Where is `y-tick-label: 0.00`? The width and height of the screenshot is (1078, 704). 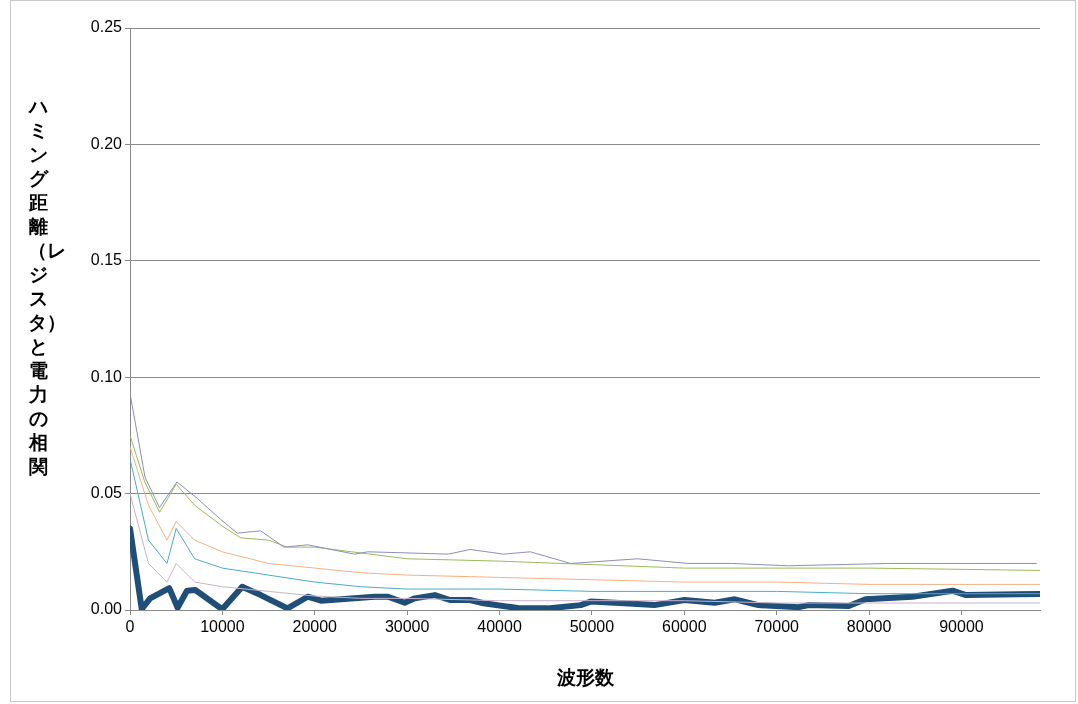 y-tick-label: 0.00 is located at coordinates (106, 609).